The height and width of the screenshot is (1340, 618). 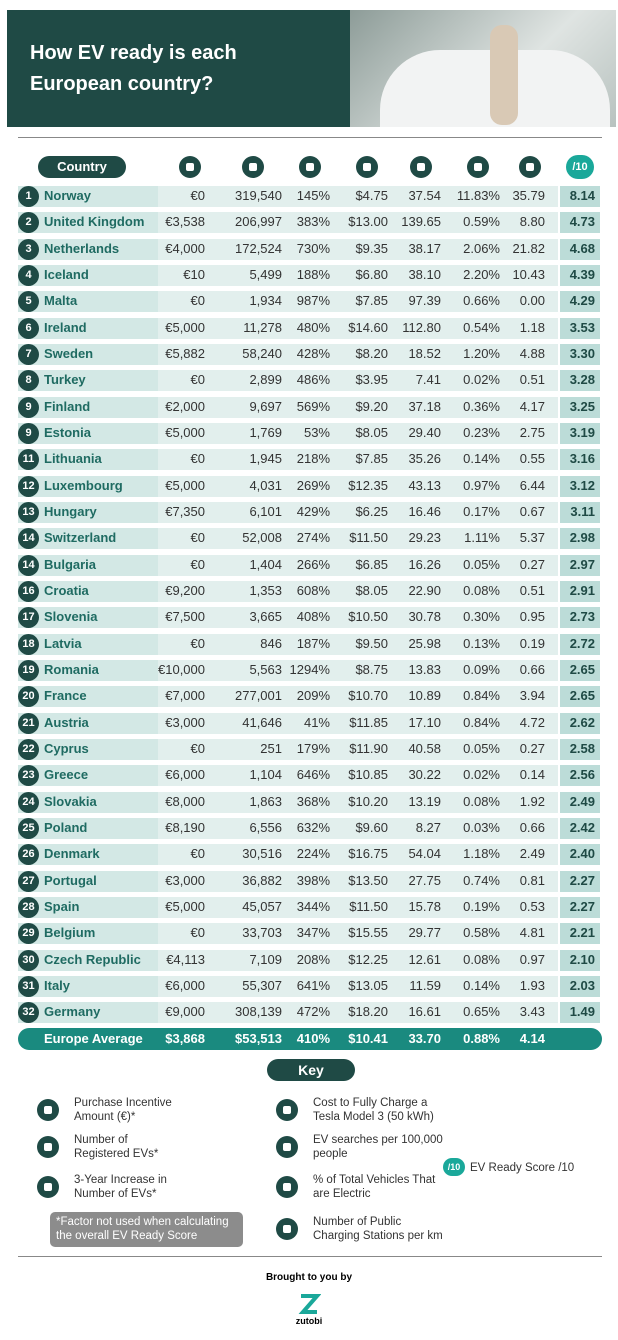 What do you see at coordinates (532, 1012) in the screenshot?
I see `cell: 3.43` at bounding box center [532, 1012].